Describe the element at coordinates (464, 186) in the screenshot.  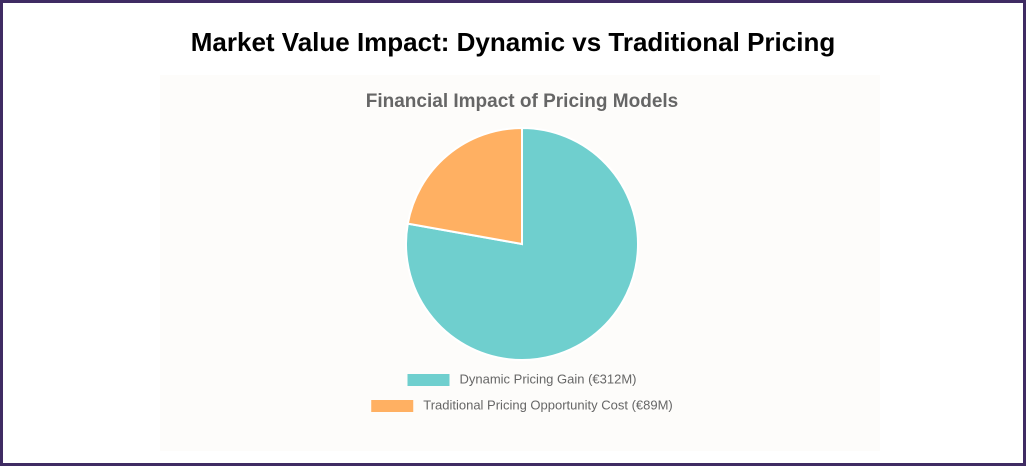
I see `pie-slice` at that location.